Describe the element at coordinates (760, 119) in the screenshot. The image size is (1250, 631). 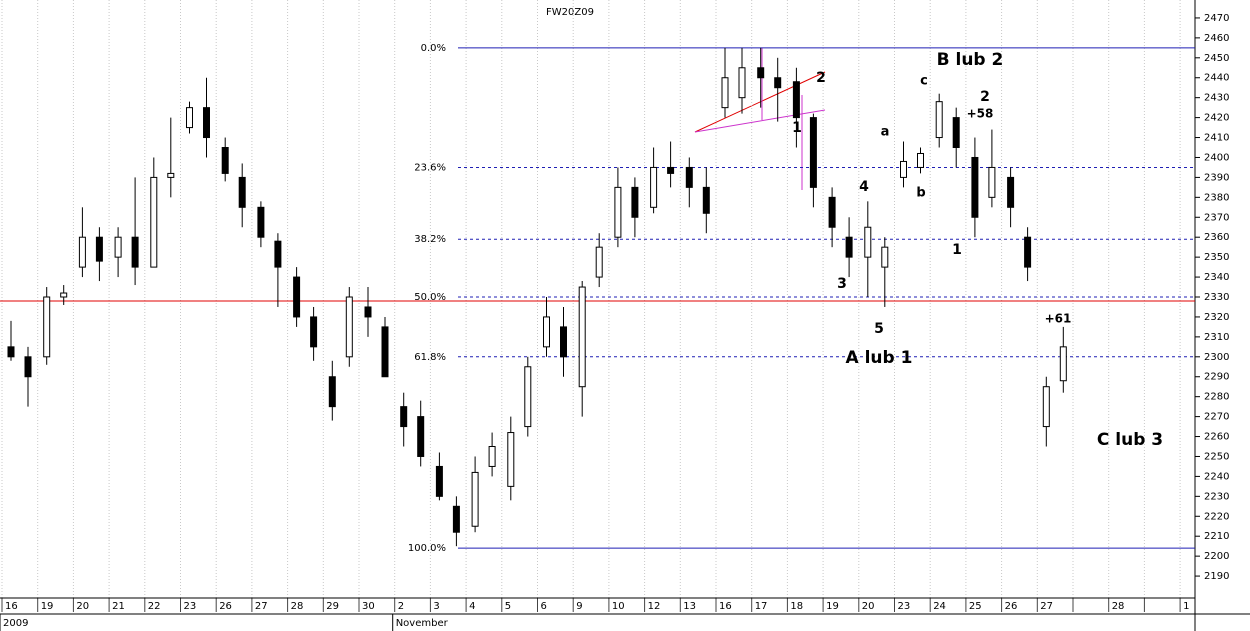
I see `trend-lines` at that location.